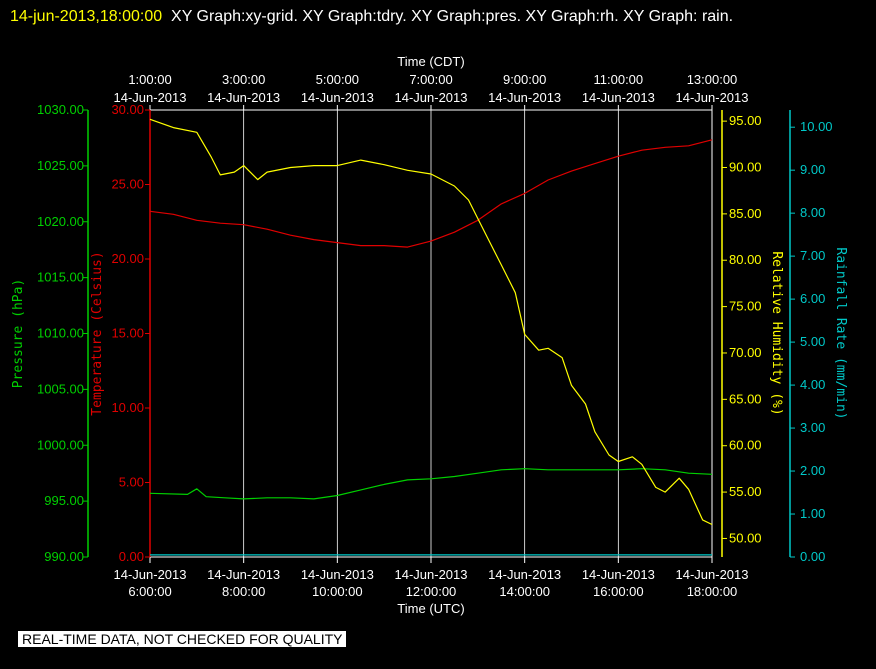  What do you see at coordinates (97, 333) in the screenshot?
I see `temperature-axis-title: Temperature (Celsius)` at bounding box center [97, 333].